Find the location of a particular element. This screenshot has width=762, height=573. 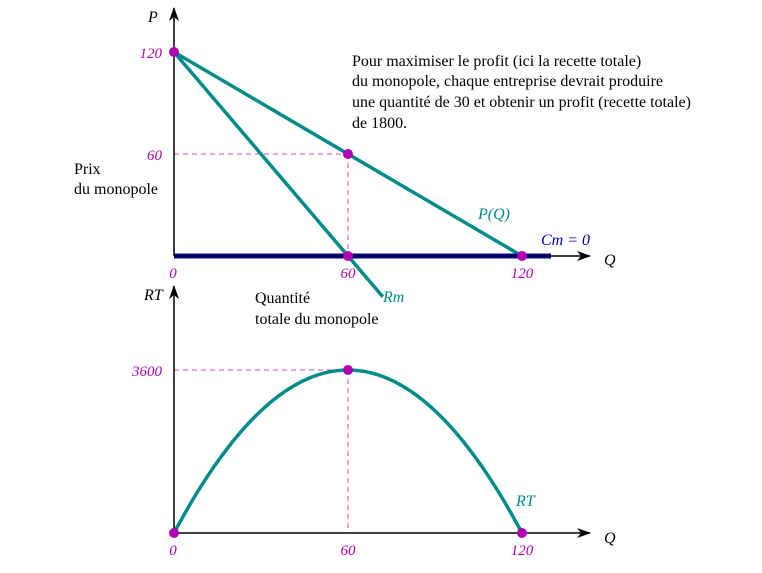

bottom-x-tick-0: 0 is located at coordinates (173, 551).